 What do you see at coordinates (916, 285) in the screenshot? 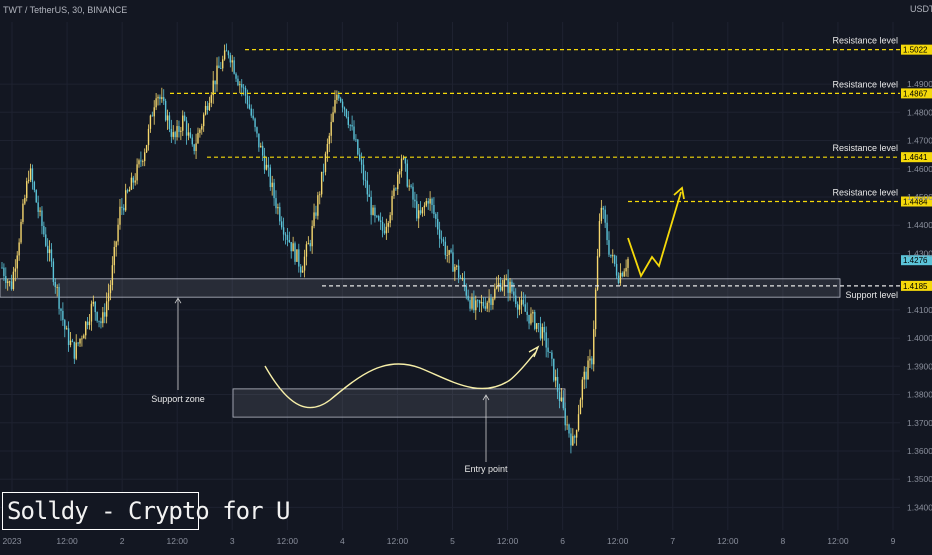
I see `level-label-bg` at bounding box center [916, 285].